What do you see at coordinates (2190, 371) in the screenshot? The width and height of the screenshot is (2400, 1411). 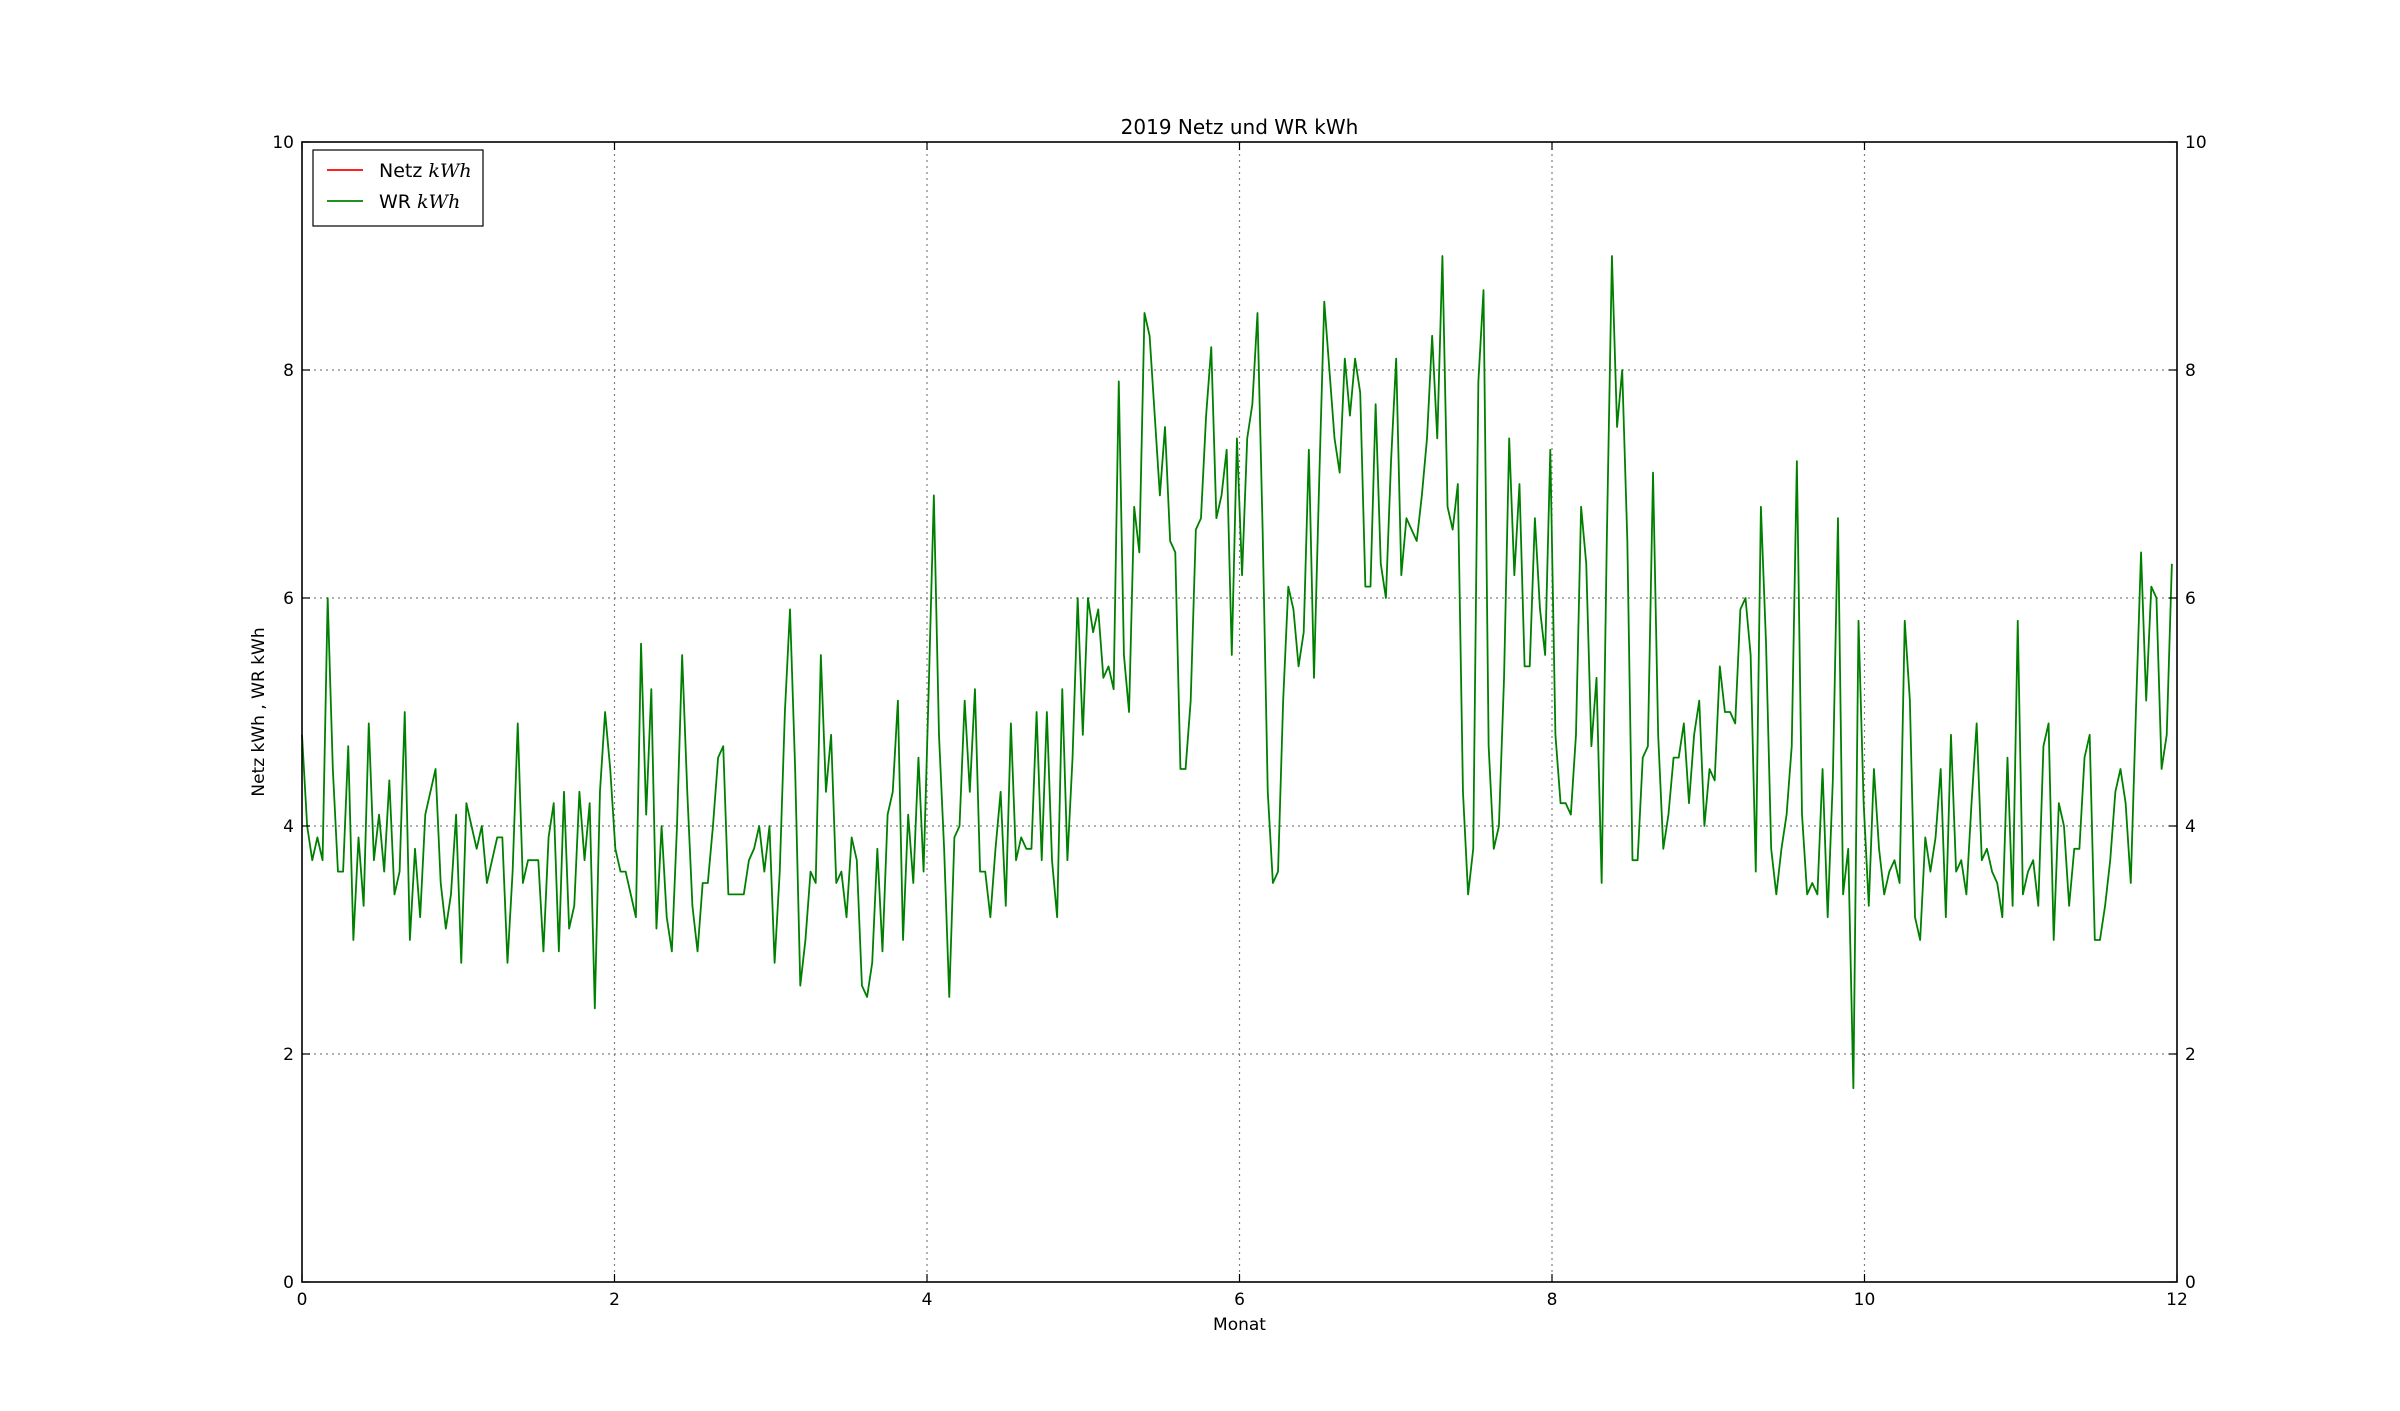 I see `y-tick-label-right: 8` at bounding box center [2190, 371].